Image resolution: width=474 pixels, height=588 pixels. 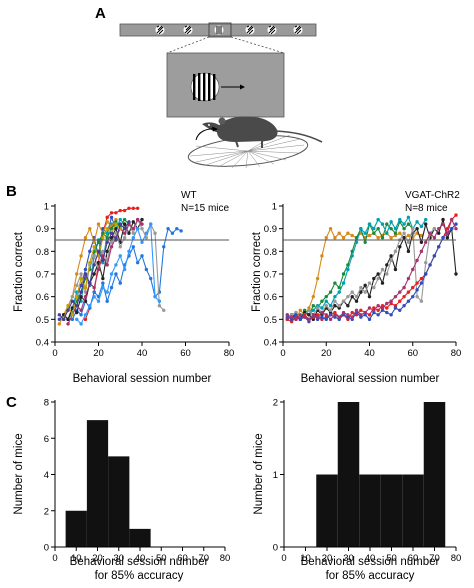 I want to click on group-label: WT, so click(x=189, y=195).